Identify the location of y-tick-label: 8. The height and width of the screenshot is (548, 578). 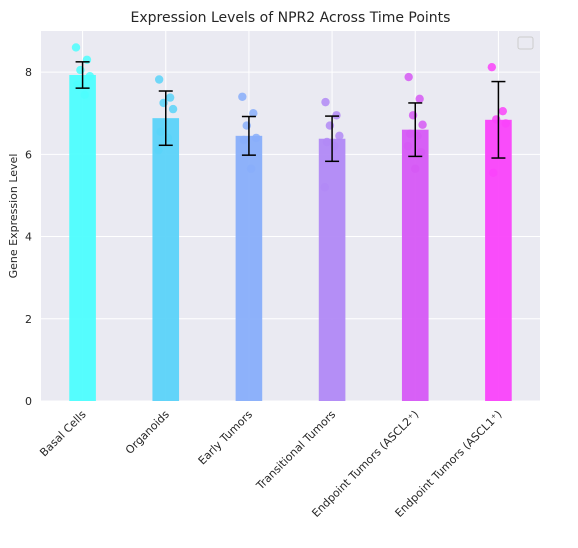
(28, 72).